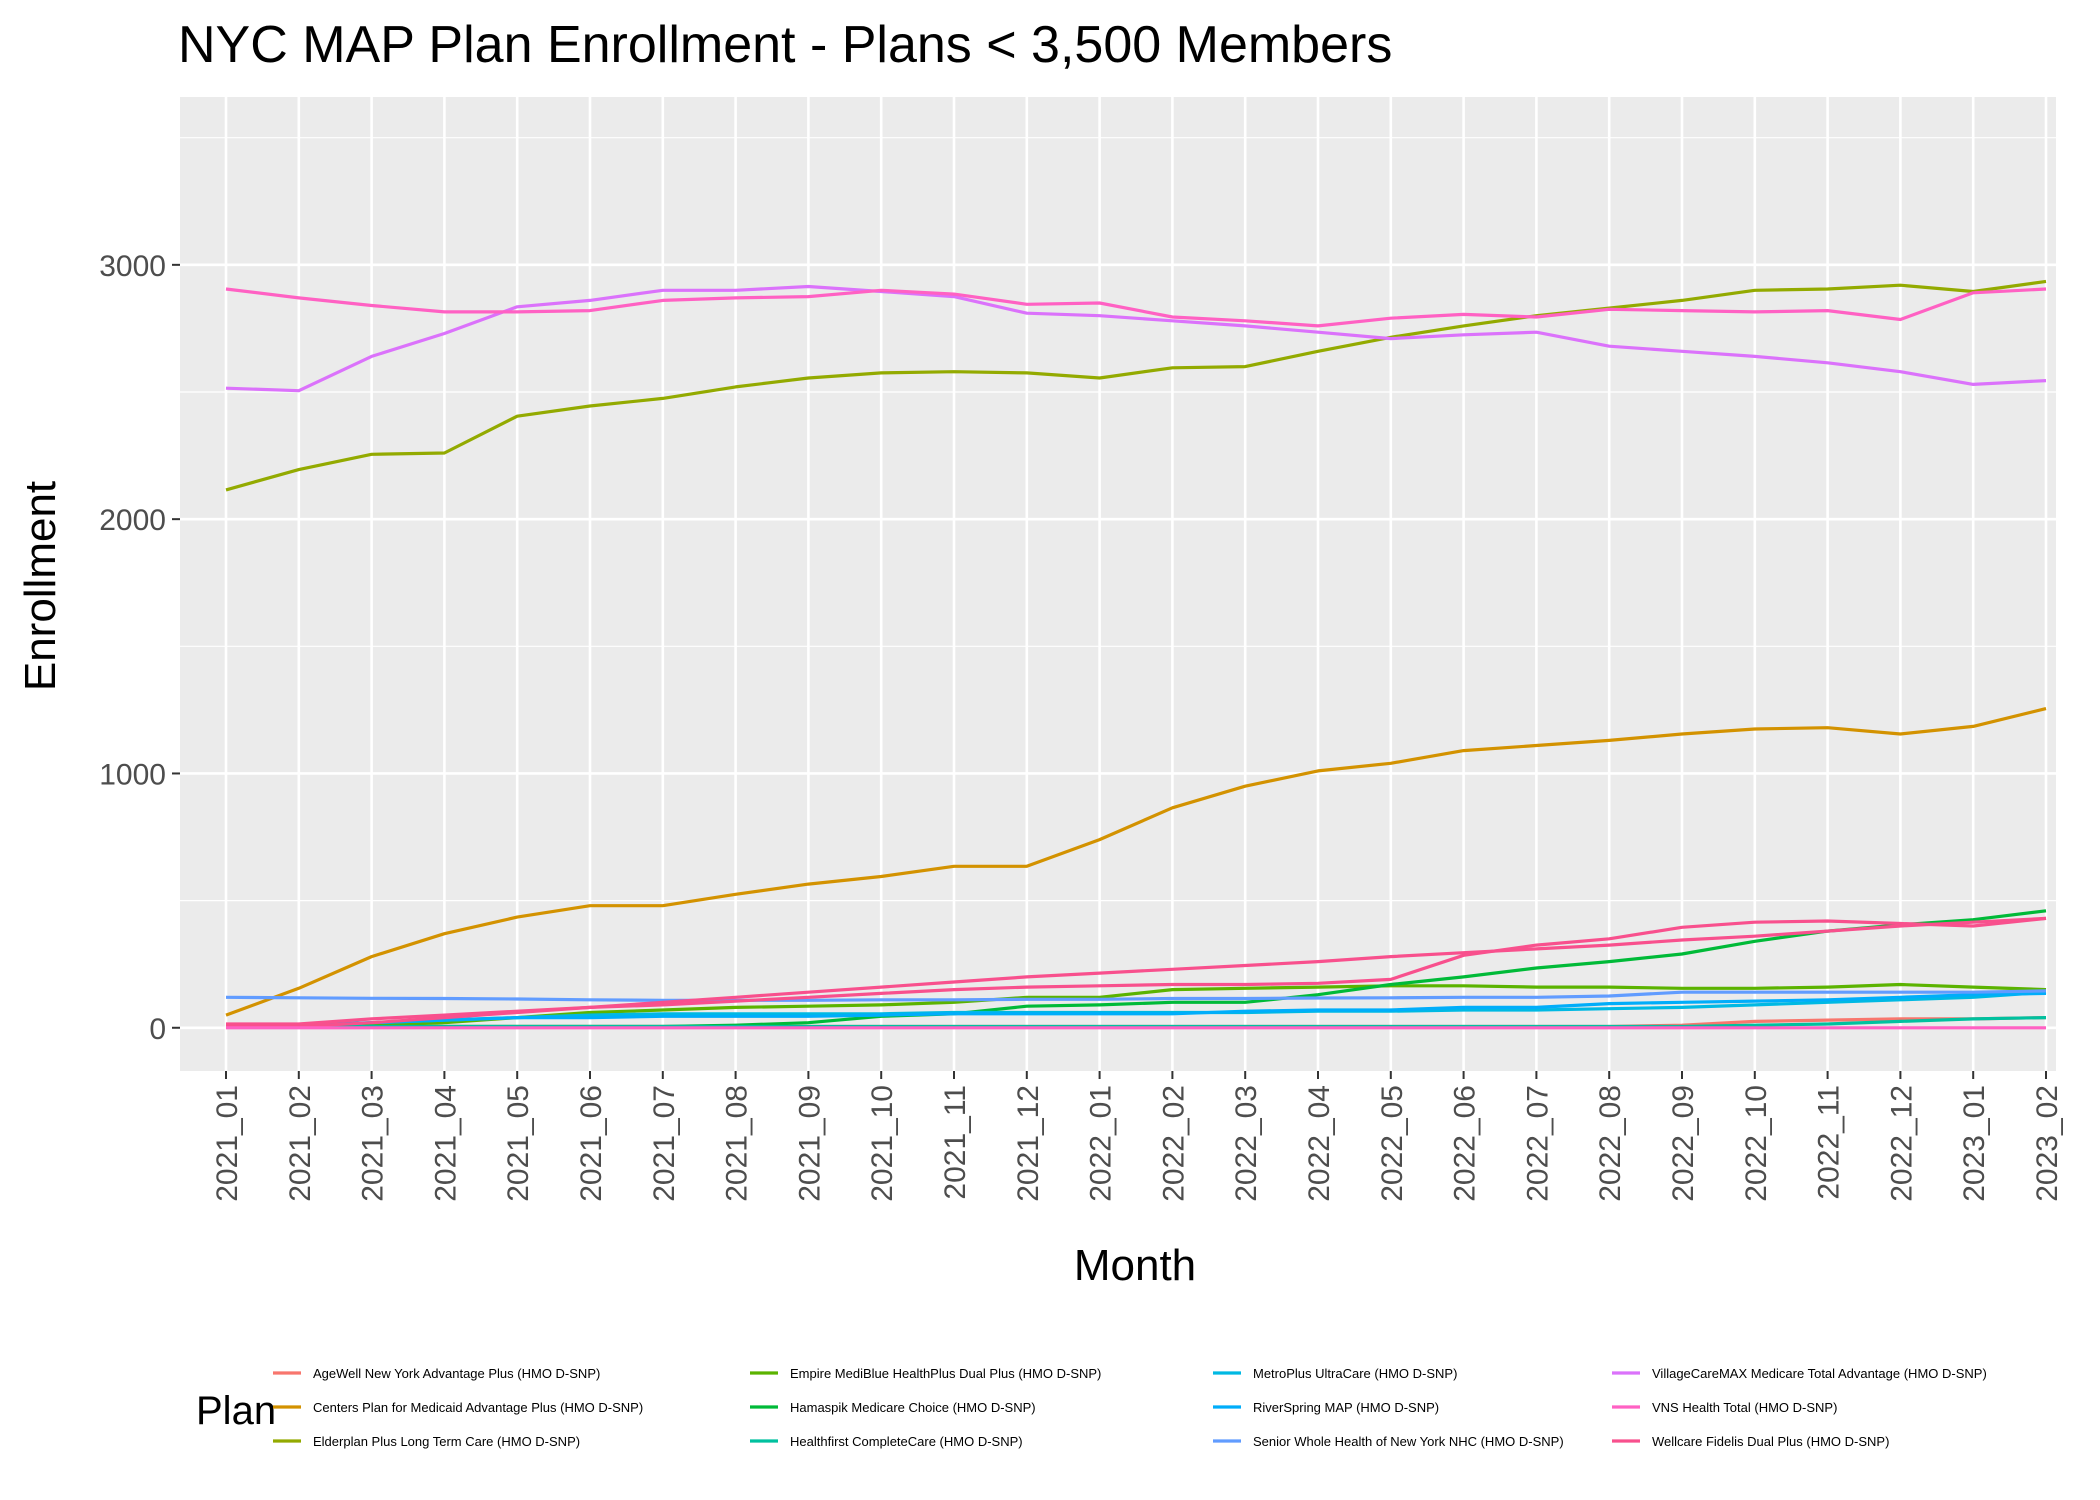  I want to click on legend-title: Plan, so click(236, 1411).